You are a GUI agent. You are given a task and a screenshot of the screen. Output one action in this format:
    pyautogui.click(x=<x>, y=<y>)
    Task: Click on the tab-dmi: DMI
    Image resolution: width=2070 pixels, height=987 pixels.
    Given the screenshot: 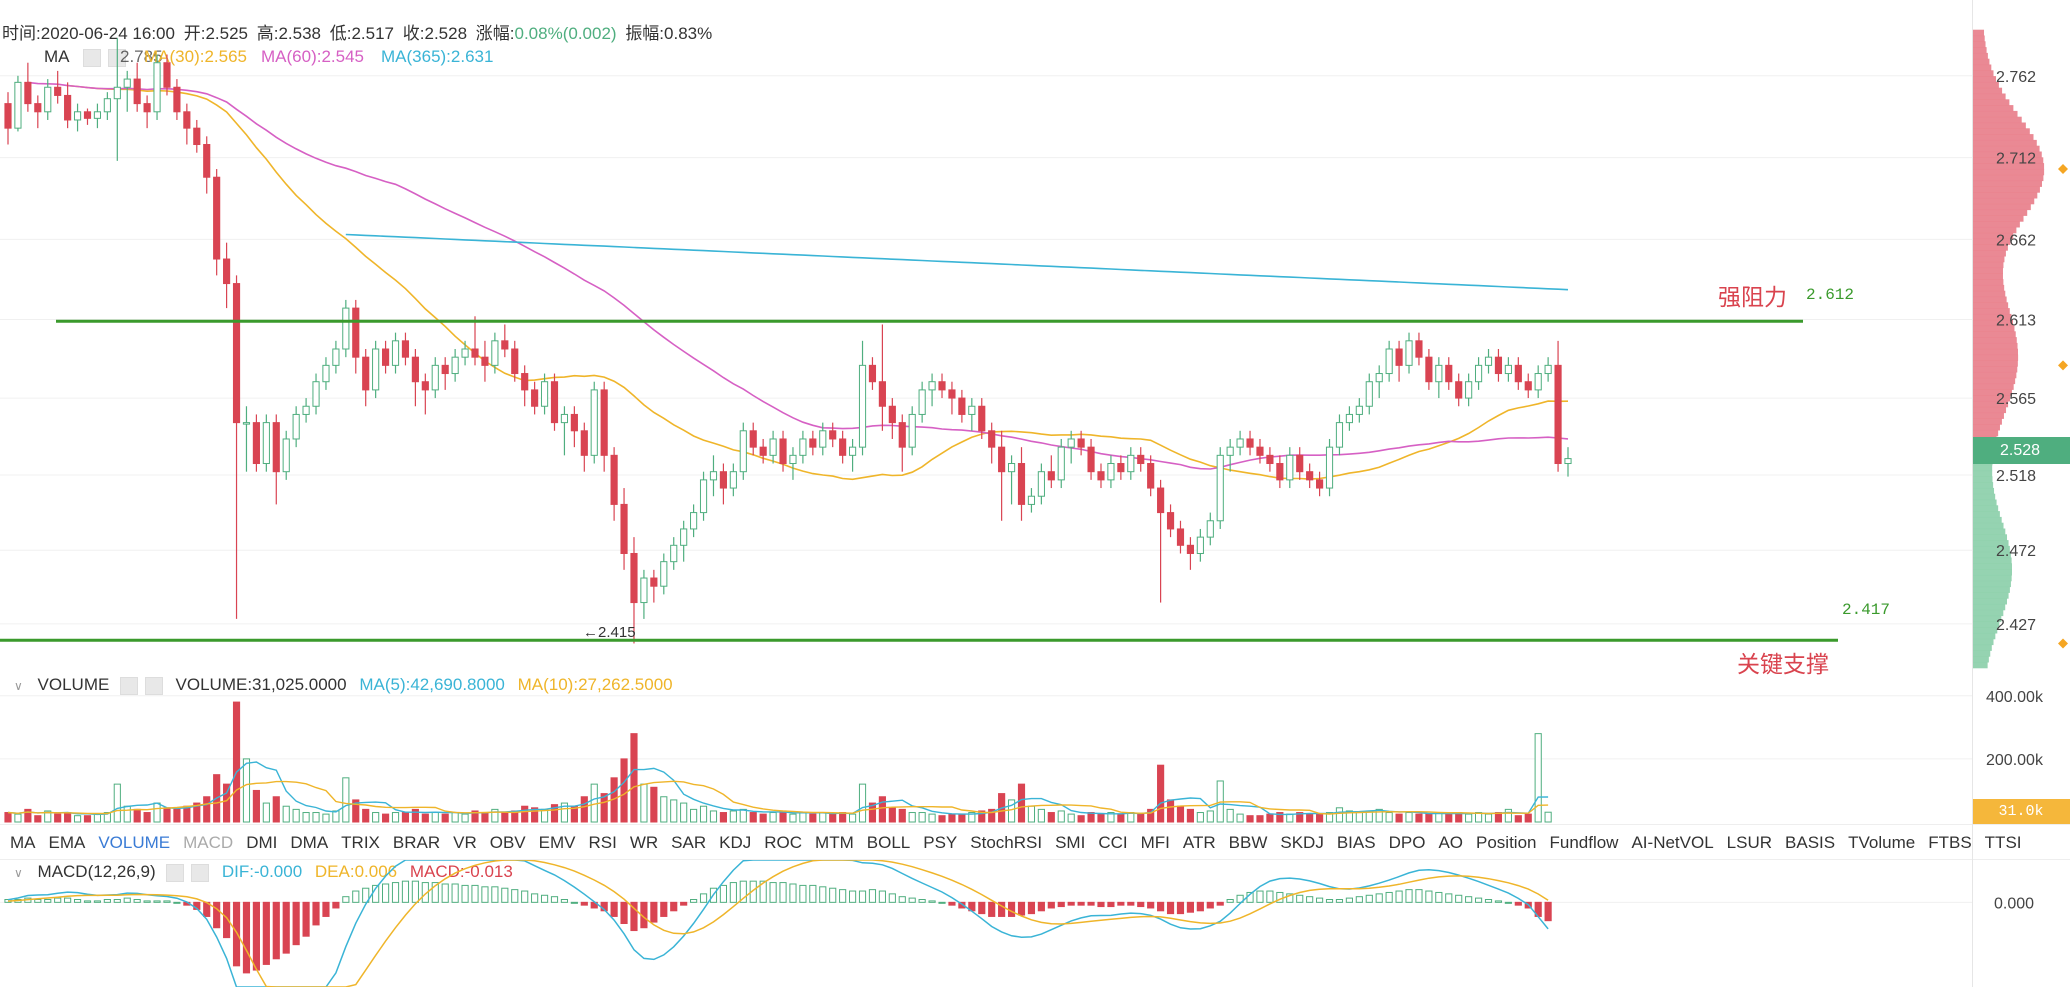 What is the action you would take?
    pyautogui.click(x=262, y=842)
    